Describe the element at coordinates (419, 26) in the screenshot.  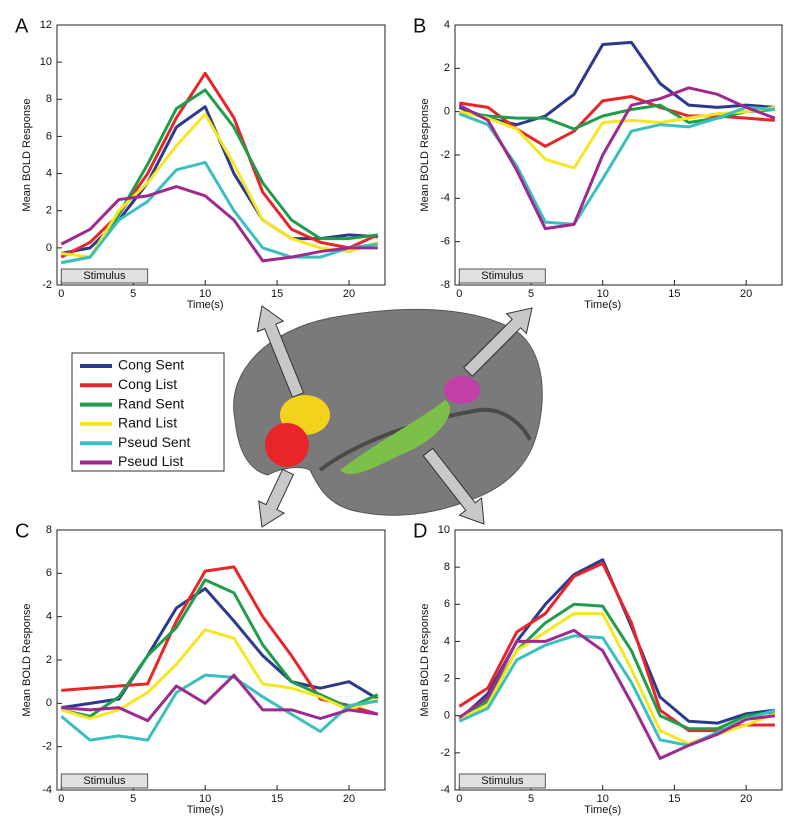
I see `panel-label: B` at that location.